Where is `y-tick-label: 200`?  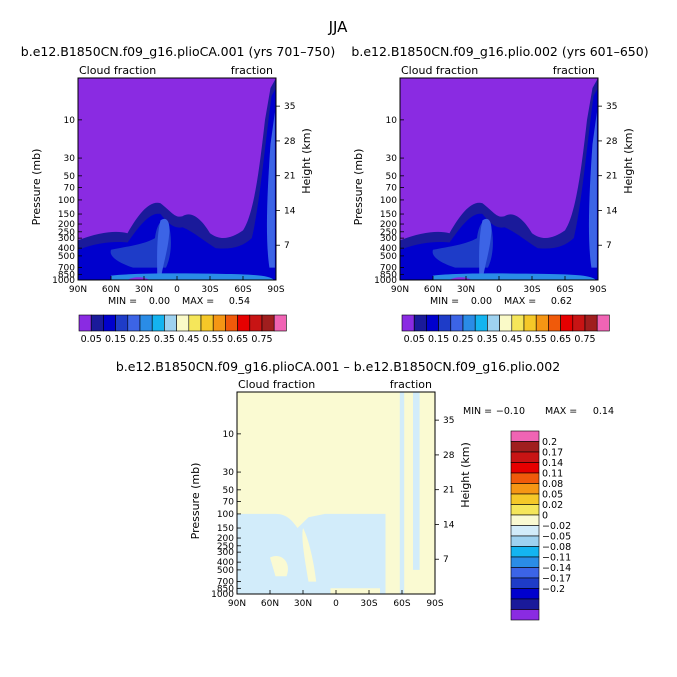 y-tick-label: 200 is located at coordinates (388, 225).